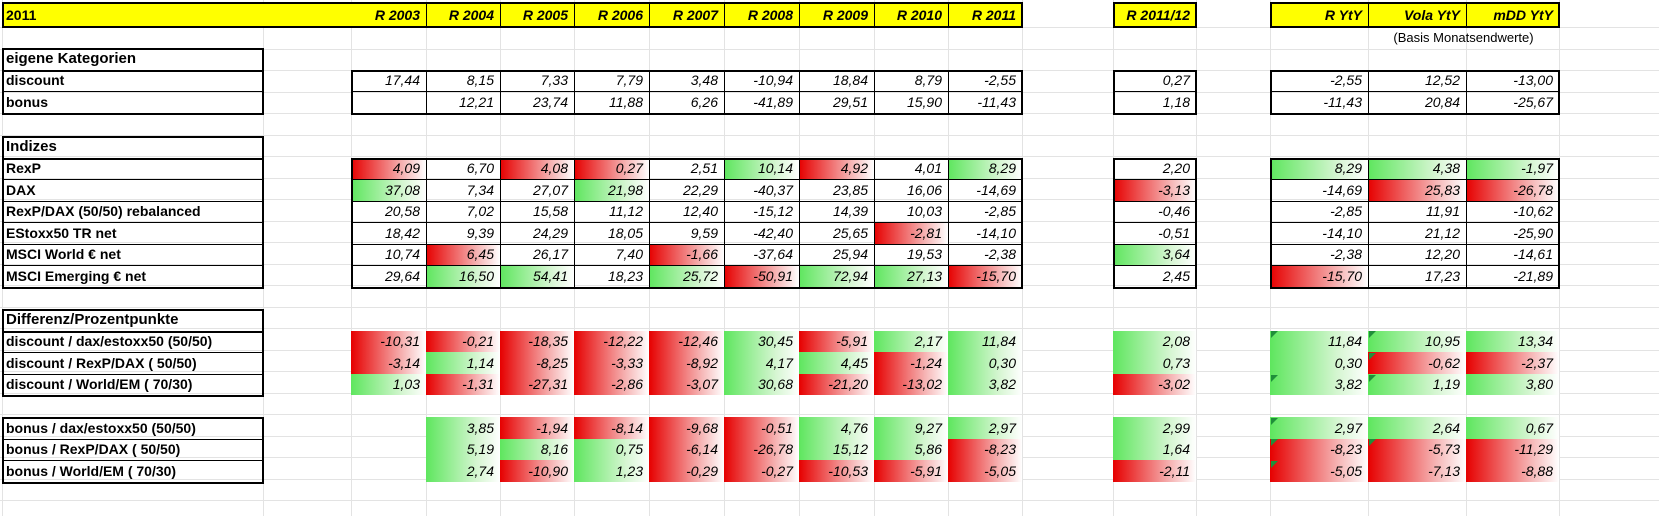 This screenshot has width=1659, height=516. I want to click on value-cell: -18,35, so click(537, 341).